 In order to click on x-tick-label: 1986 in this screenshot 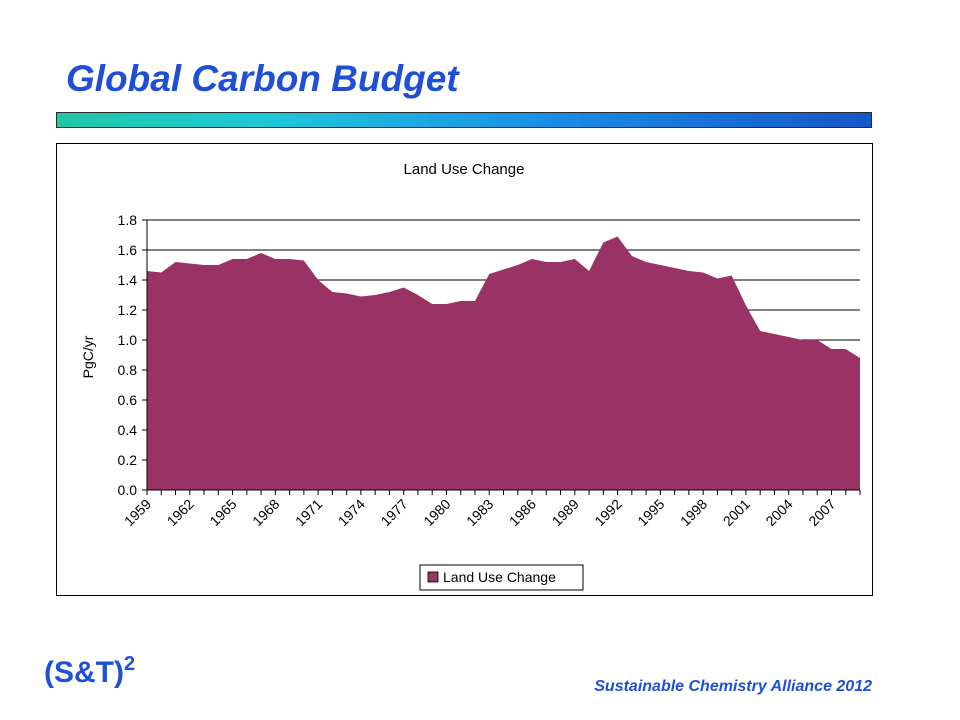, I will do `click(522, 512)`.